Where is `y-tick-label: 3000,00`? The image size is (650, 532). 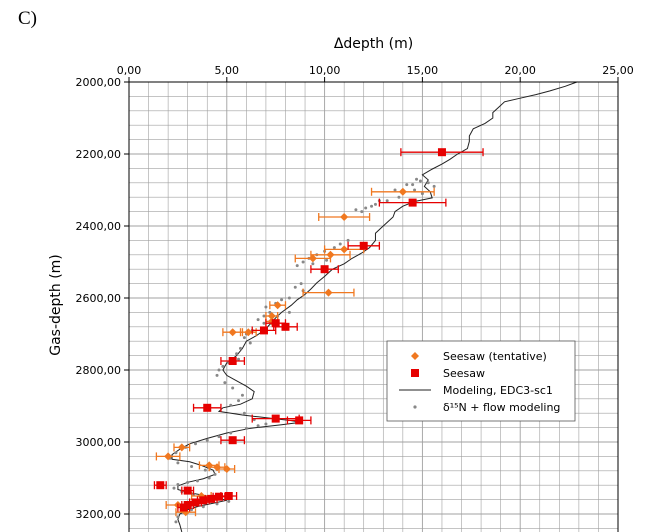
y-tick-label: 3000,00 is located at coordinates (99, 442).